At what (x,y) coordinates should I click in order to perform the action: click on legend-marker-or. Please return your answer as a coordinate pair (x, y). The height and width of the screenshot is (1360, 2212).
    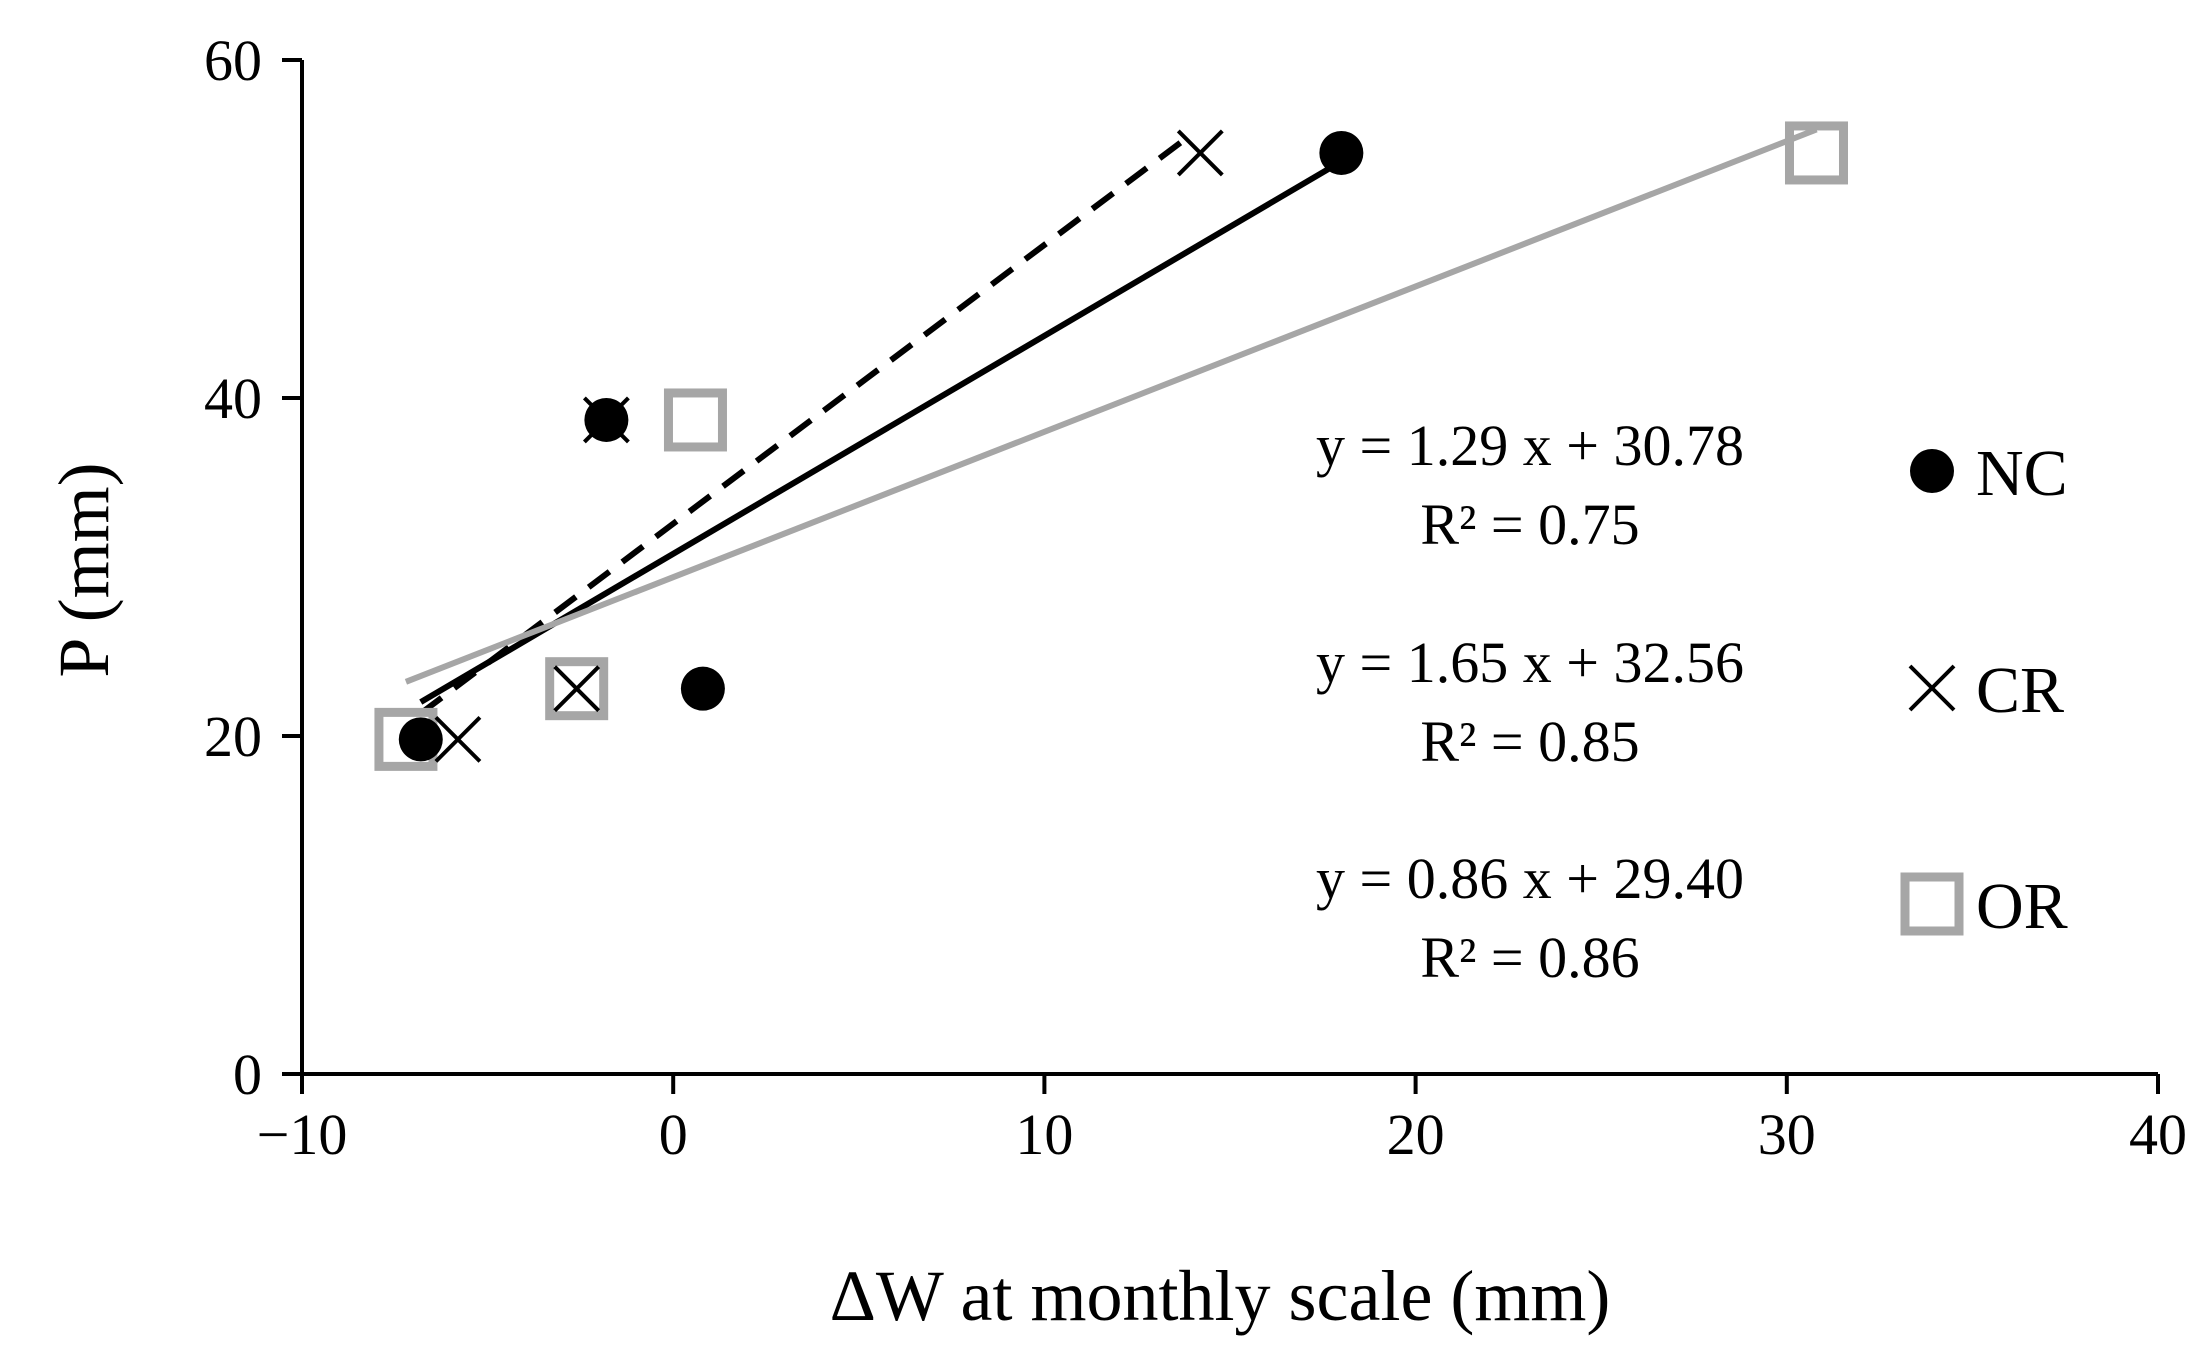
    Looking at the image, I should click on (1932, 904).